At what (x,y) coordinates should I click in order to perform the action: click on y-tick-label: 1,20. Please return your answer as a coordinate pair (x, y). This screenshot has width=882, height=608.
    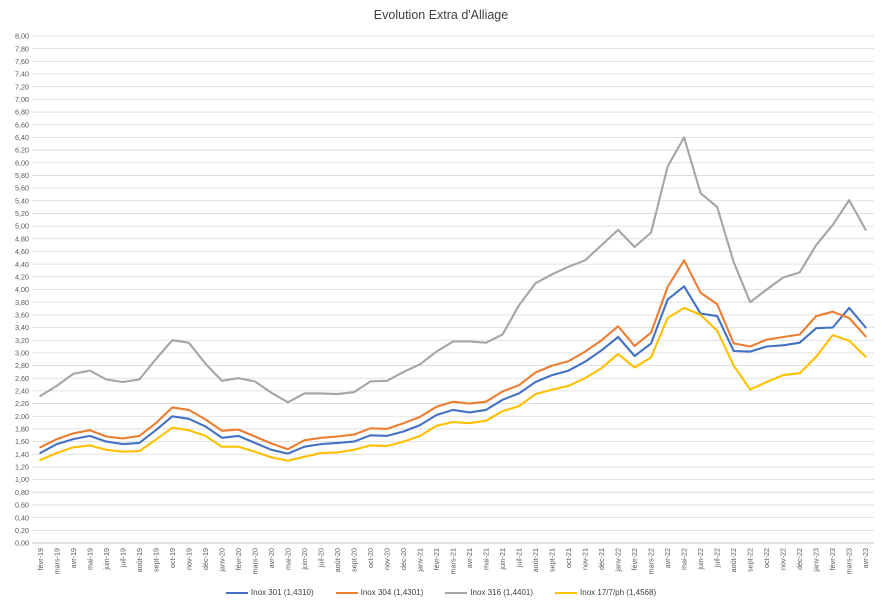
    Looking at the image, I should click on (22, 467).